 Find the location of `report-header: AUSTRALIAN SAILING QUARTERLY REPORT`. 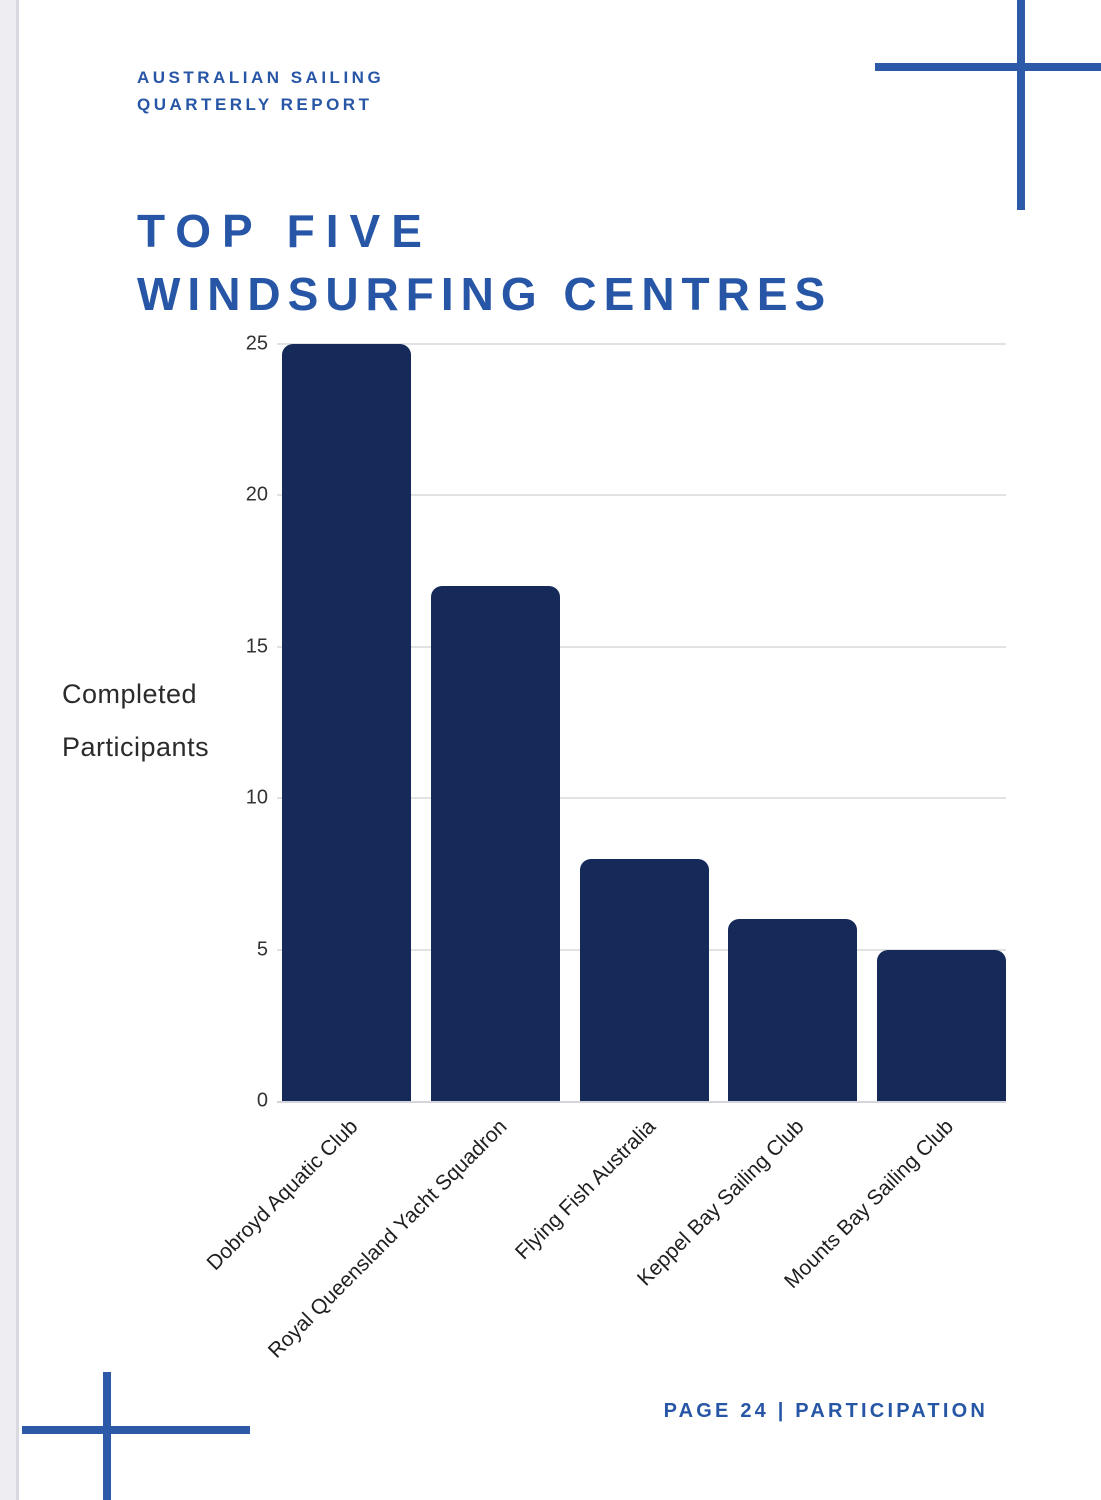

report-header: AUSTRALIAN SAILING QUARTERLY REPORT is located at coordinates (260, 91).